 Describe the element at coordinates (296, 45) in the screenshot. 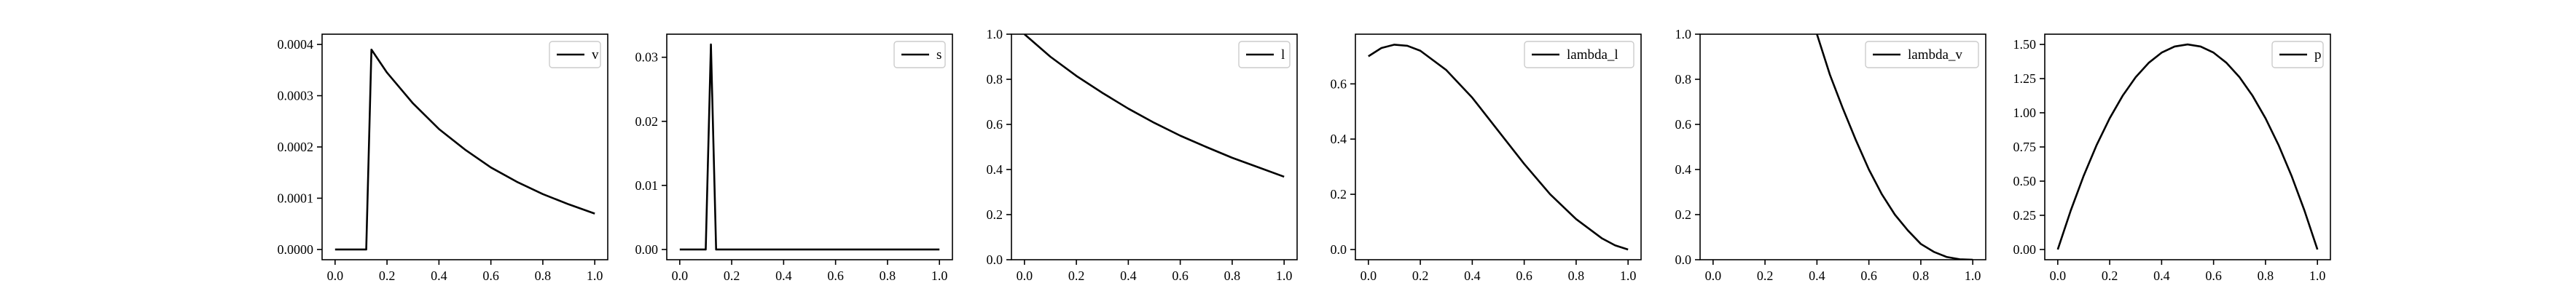

I see `y-tick-label: 0.0004` at that location.